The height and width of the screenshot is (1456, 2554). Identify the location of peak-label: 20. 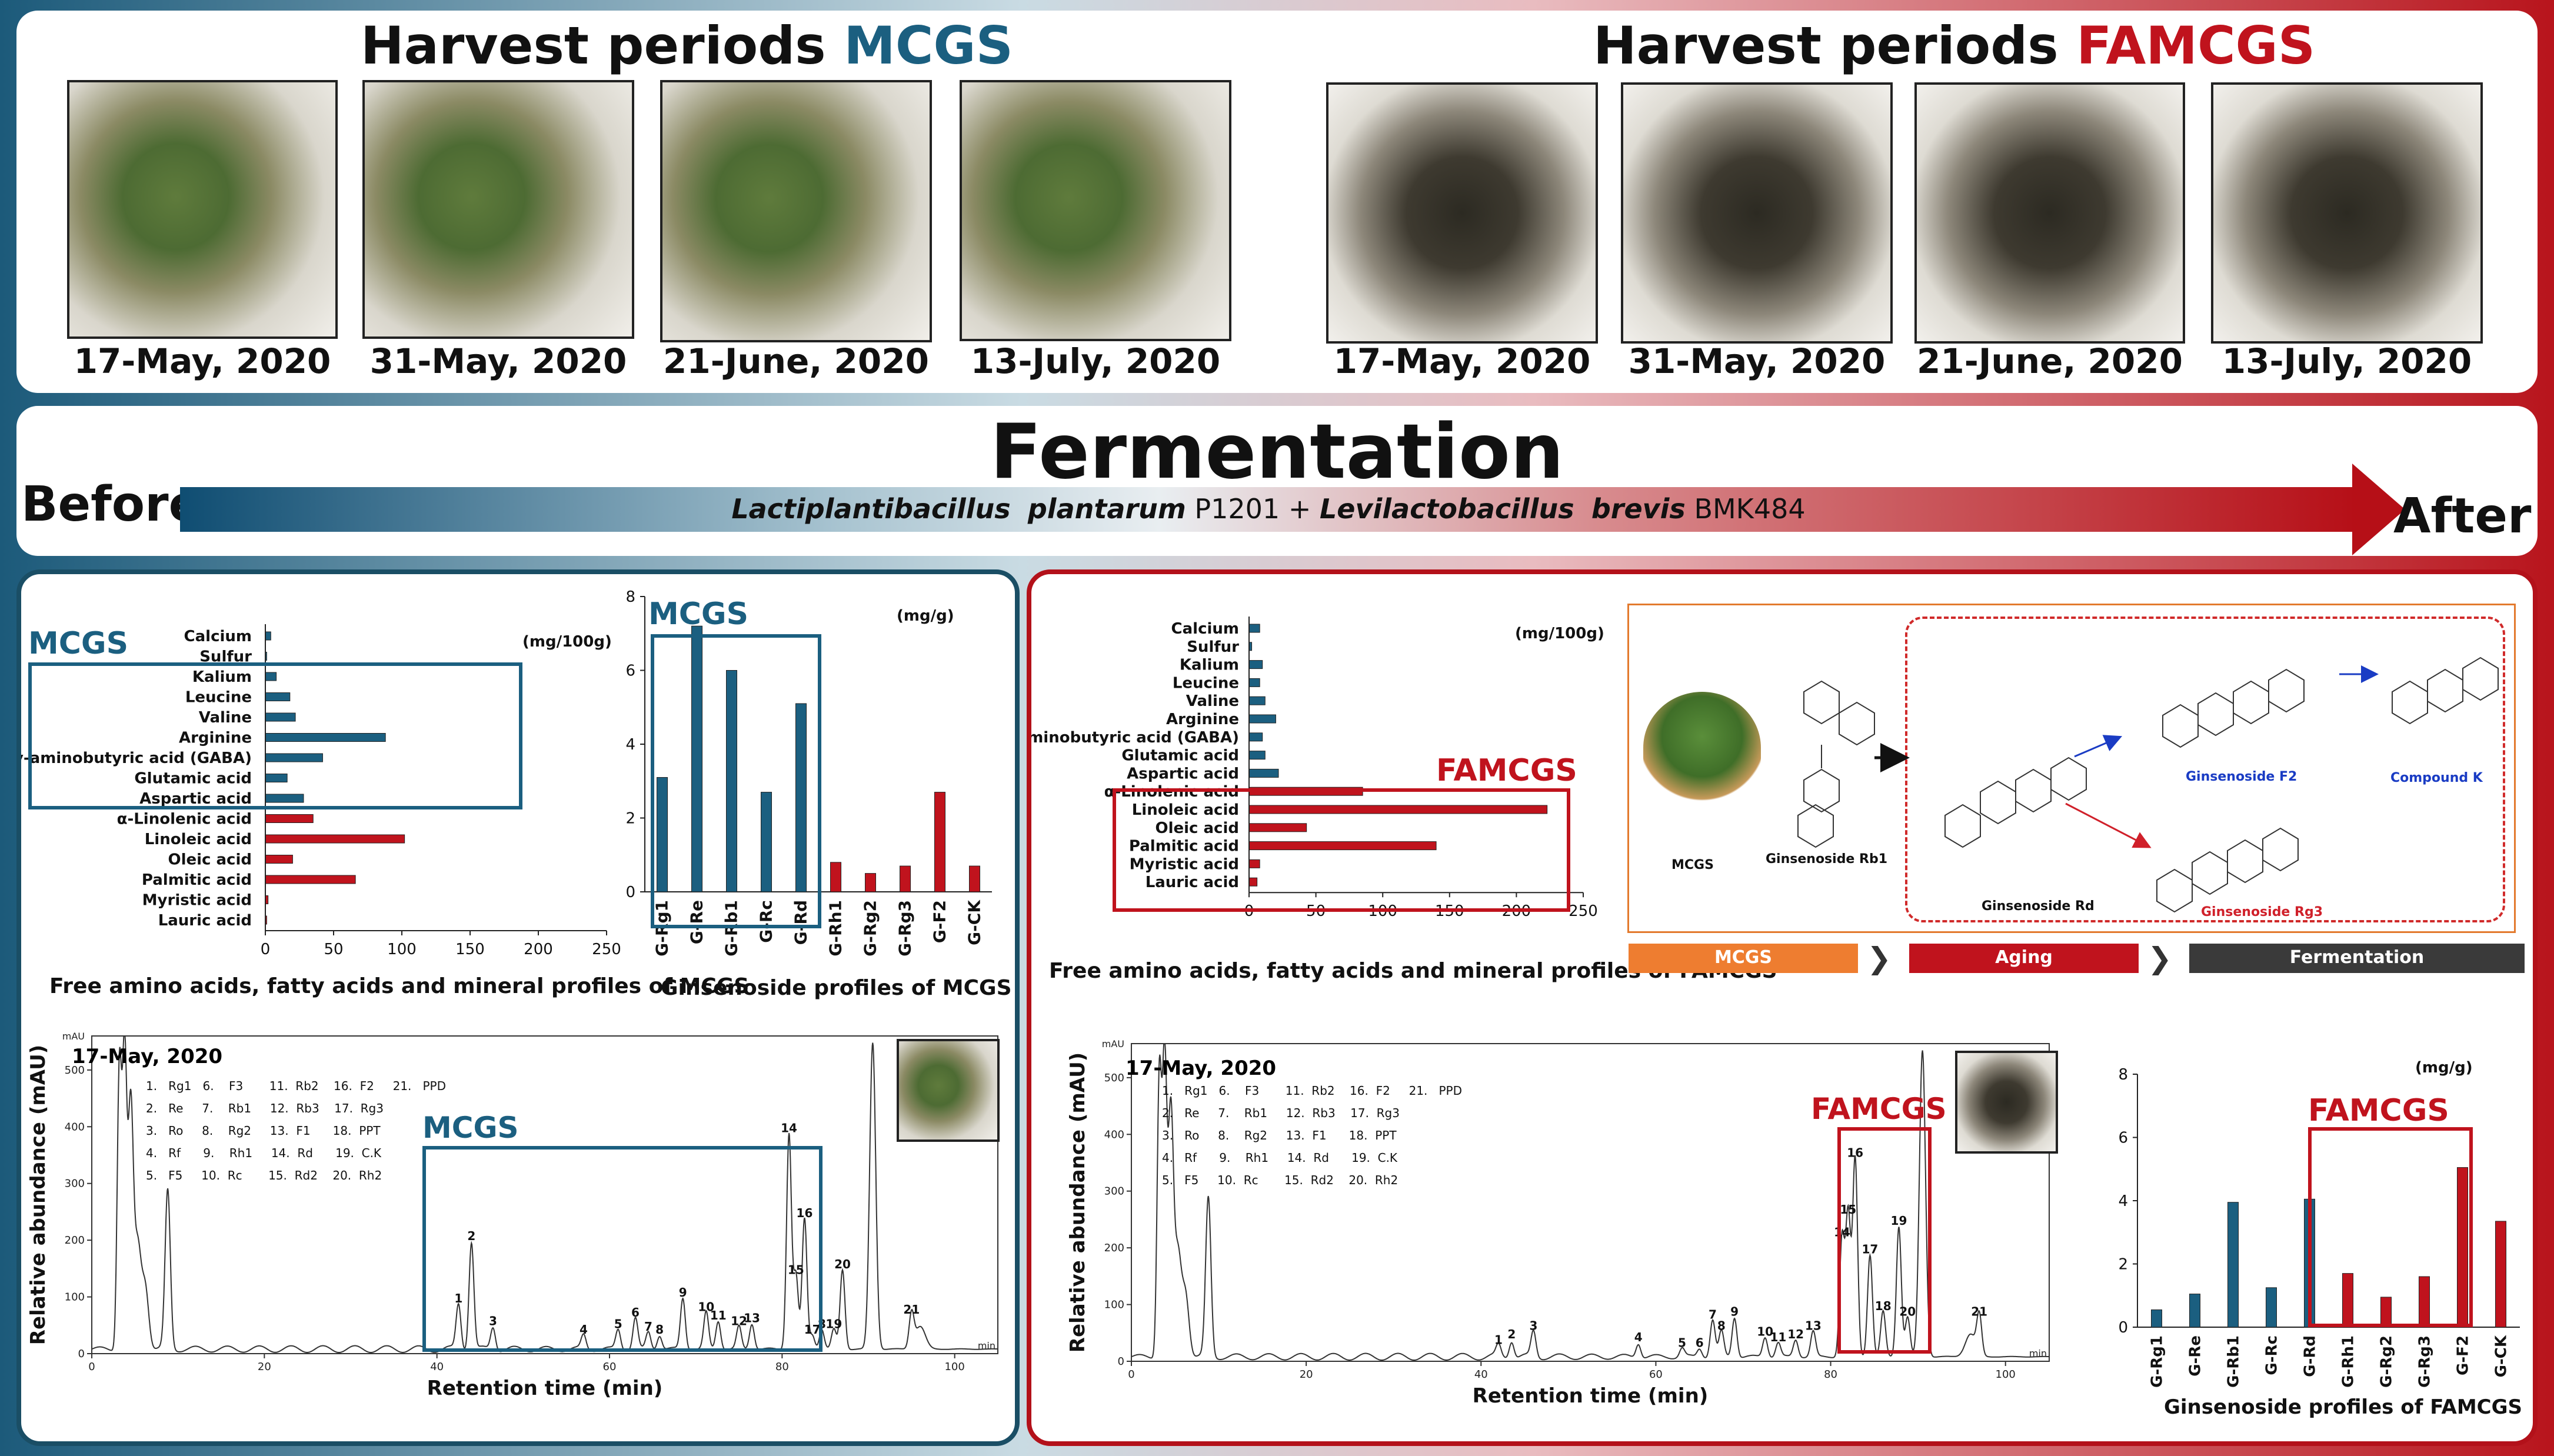
(1907, 1312).